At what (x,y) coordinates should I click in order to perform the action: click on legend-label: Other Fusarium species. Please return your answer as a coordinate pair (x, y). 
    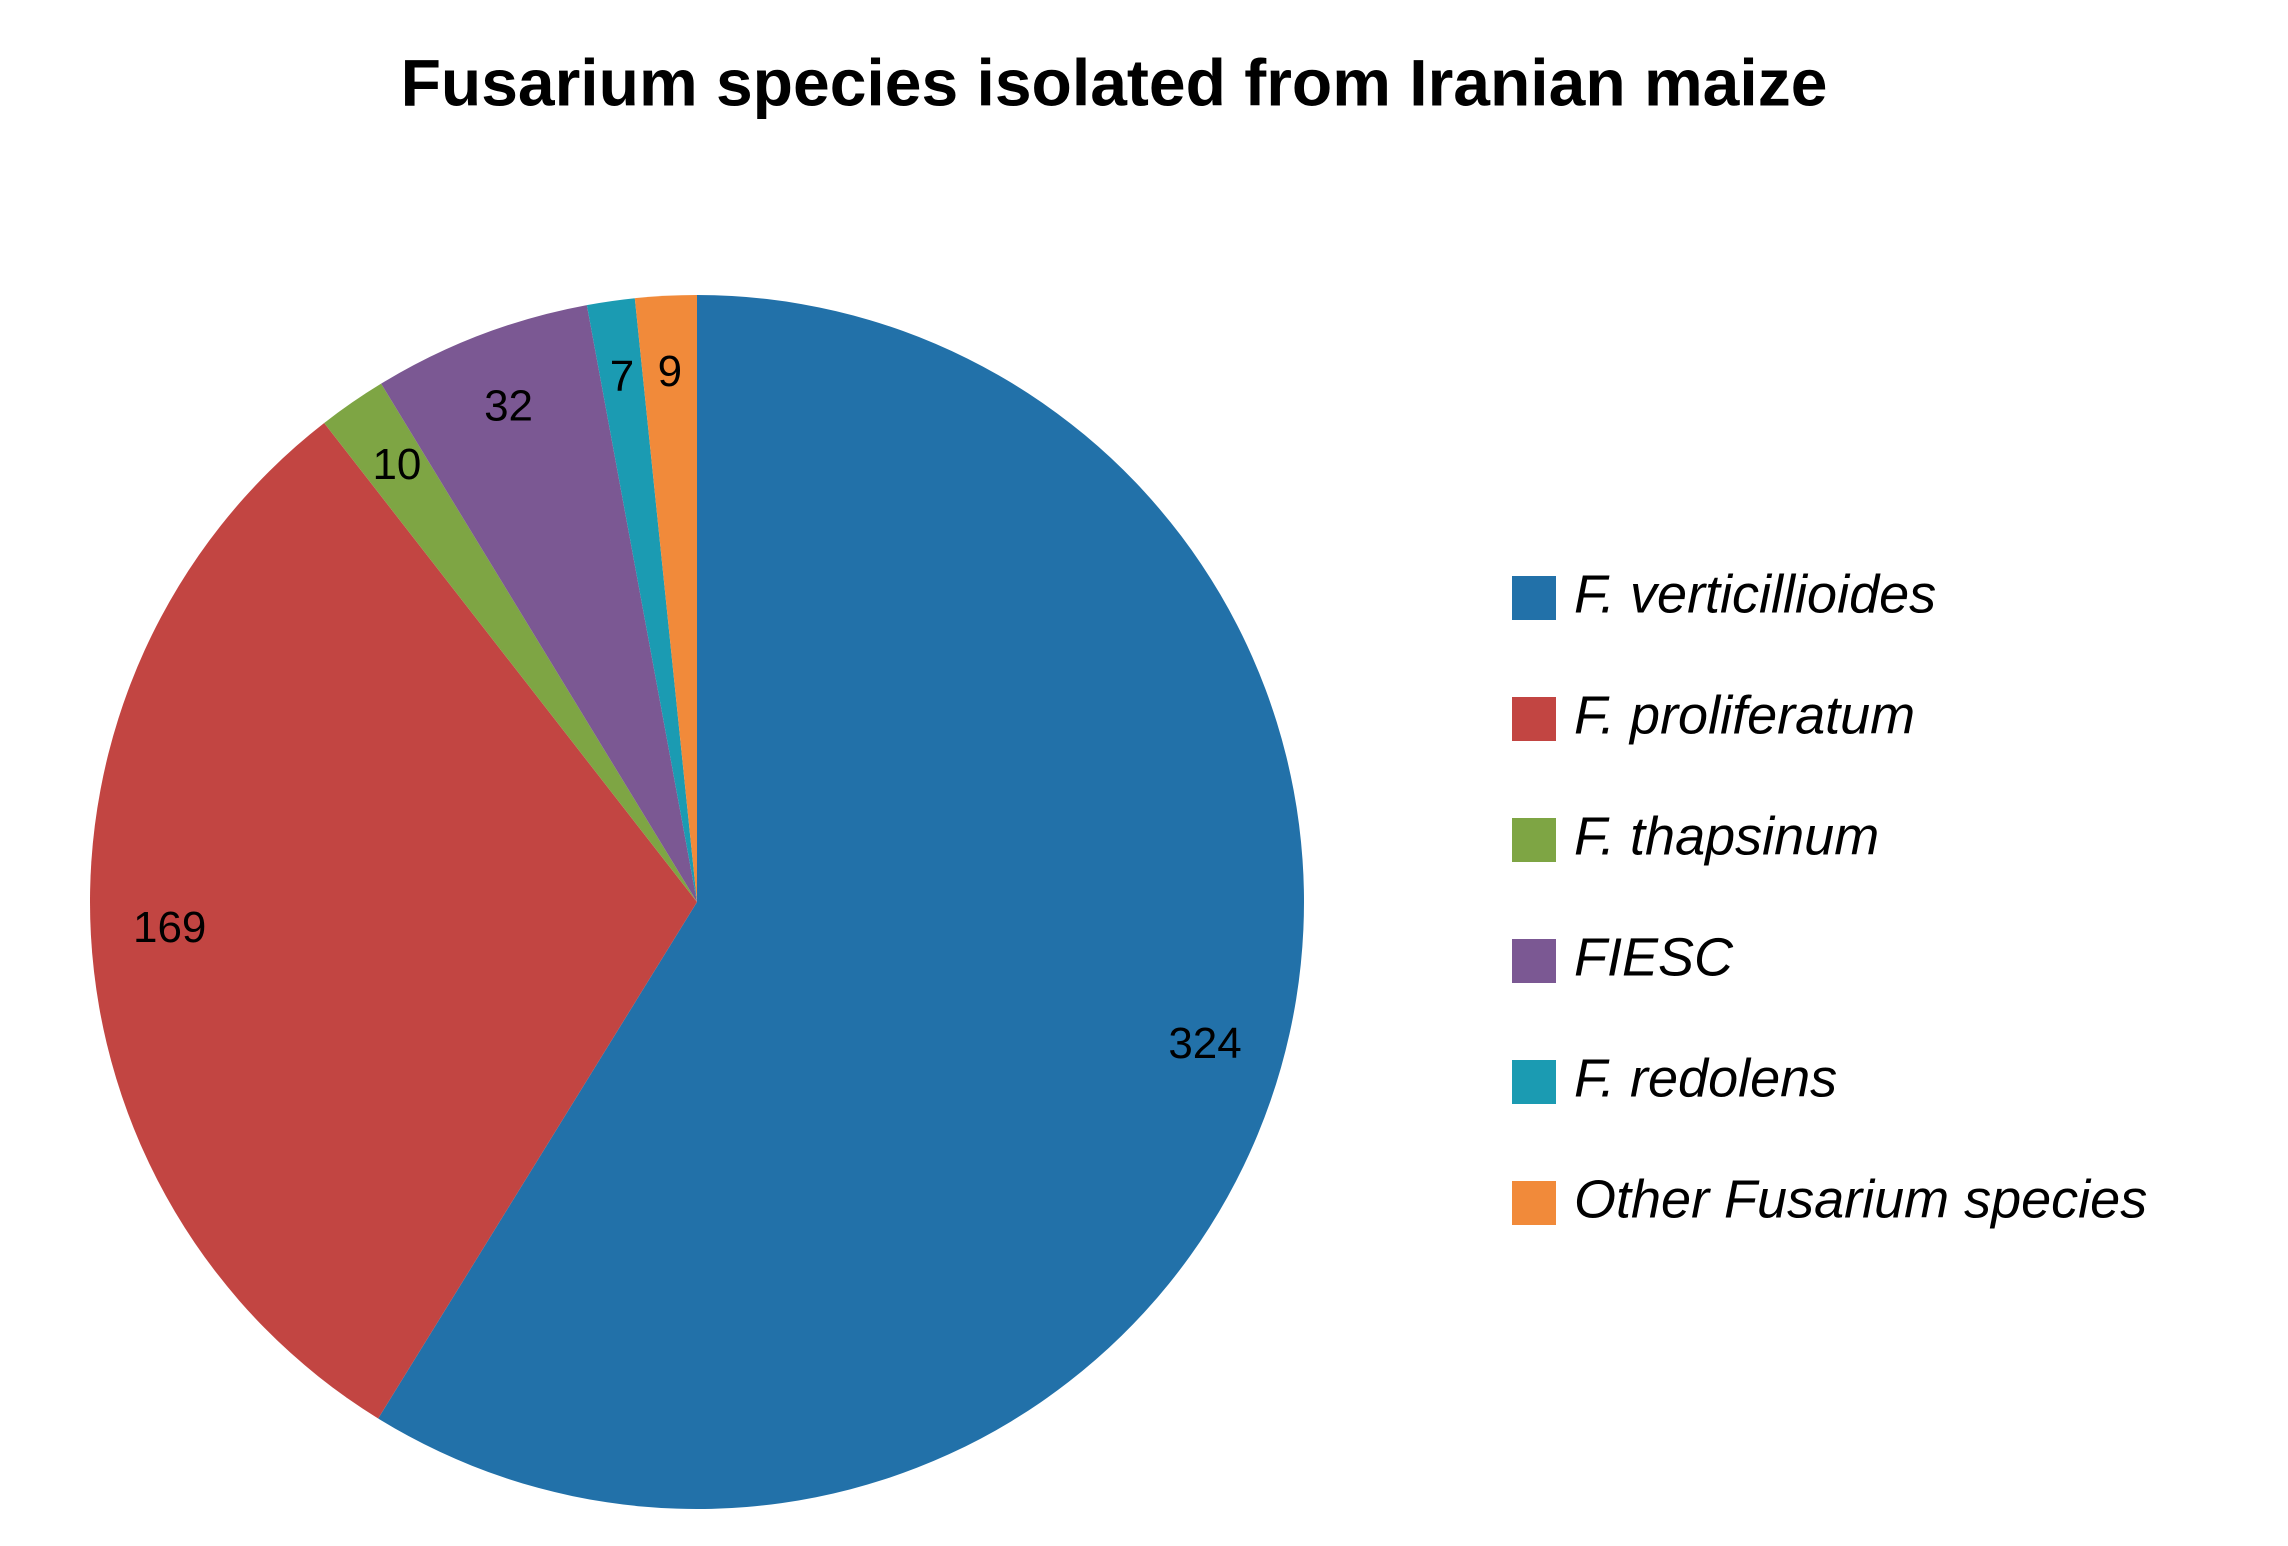
    Looking at the image, I should click on (1860, 1199).